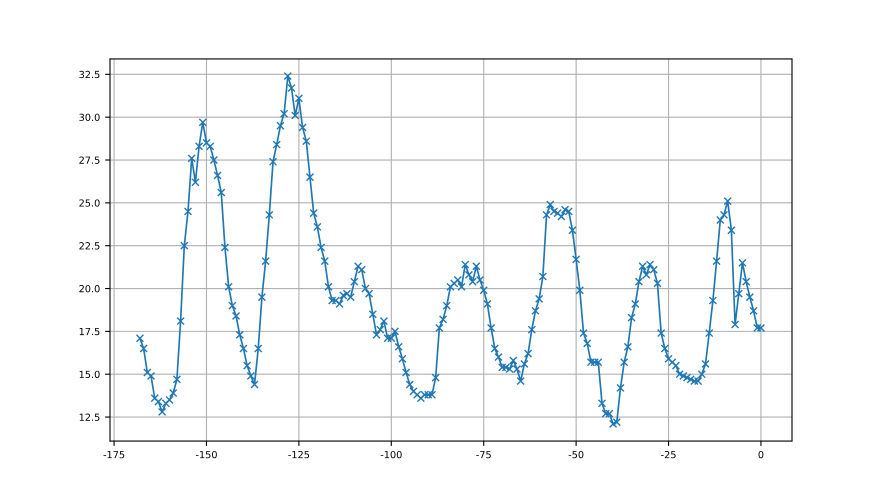  Describe the element at coordinates (89, 203) in the screenshot. I see `y-tick-label: 25.0` at that location.